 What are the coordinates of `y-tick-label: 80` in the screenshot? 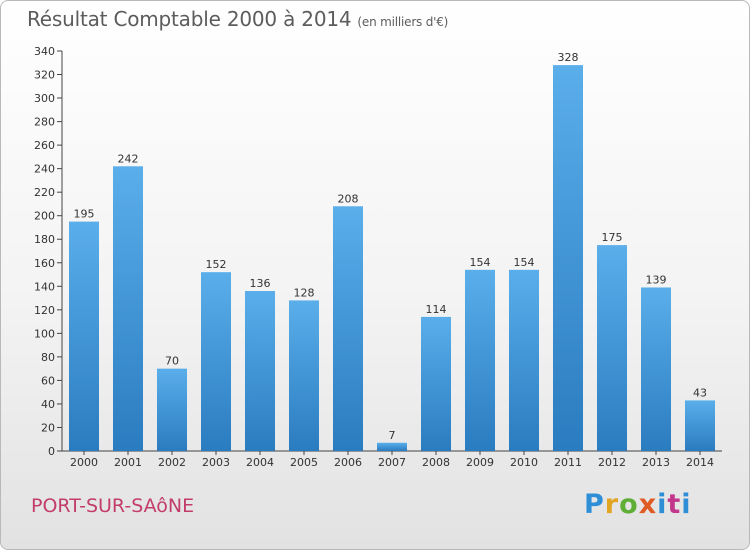 It's located at (48, 357).